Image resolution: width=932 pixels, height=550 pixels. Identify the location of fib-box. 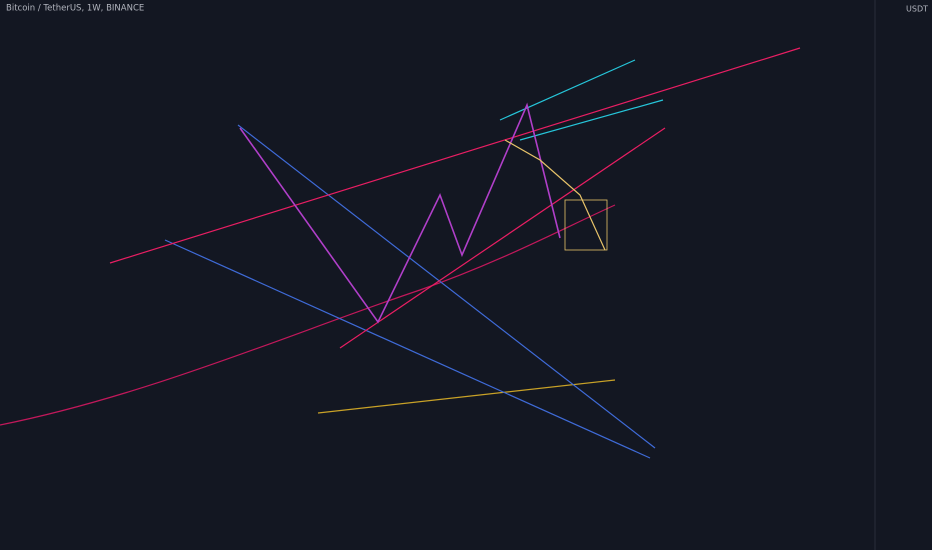
(586, 225).